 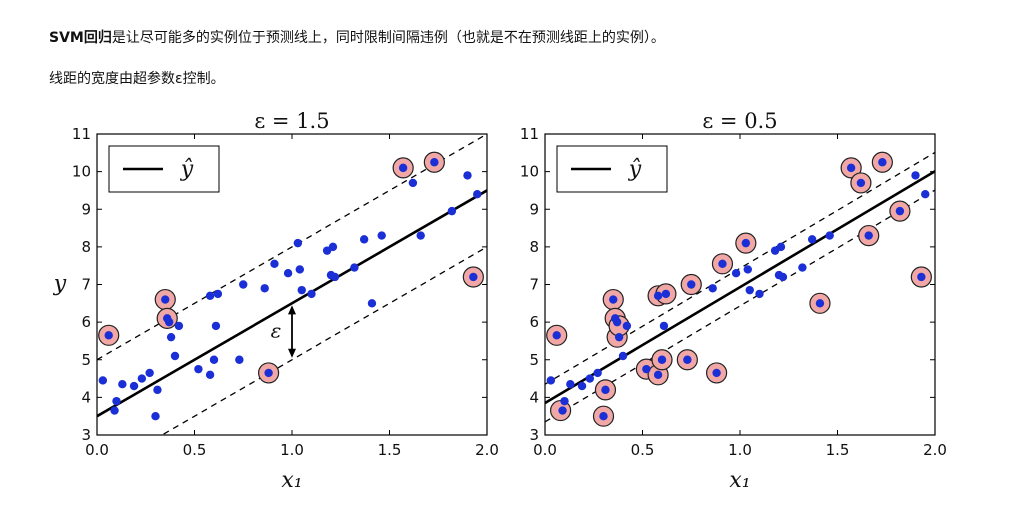 I want to click on y-tick-label: 5, so click(x=534, y=360).